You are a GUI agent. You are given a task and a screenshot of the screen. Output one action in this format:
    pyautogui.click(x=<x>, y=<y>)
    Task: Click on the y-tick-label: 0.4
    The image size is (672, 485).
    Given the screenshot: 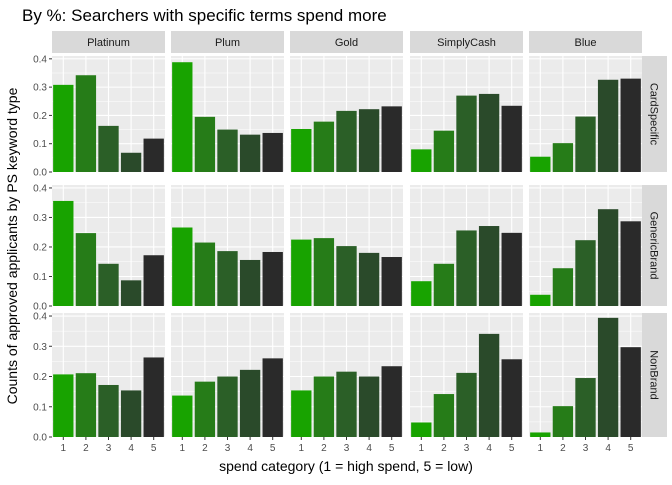 What is the action you would take?
    pyautogui.click(x=40, y=59)
    